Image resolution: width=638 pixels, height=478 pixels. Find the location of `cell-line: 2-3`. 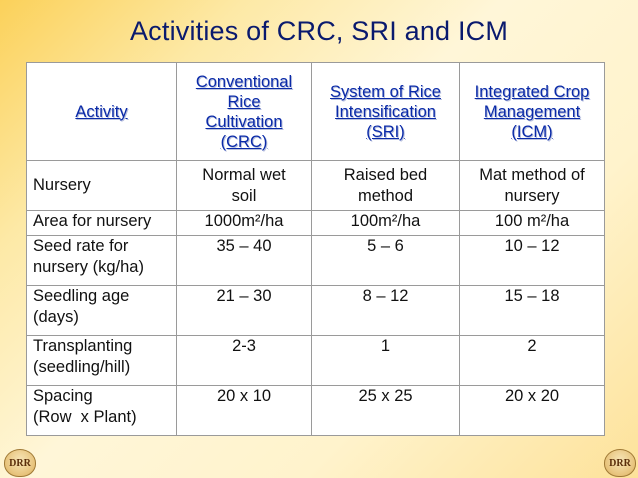

cell-line: 2-3 is located at coordinates (244, 346).